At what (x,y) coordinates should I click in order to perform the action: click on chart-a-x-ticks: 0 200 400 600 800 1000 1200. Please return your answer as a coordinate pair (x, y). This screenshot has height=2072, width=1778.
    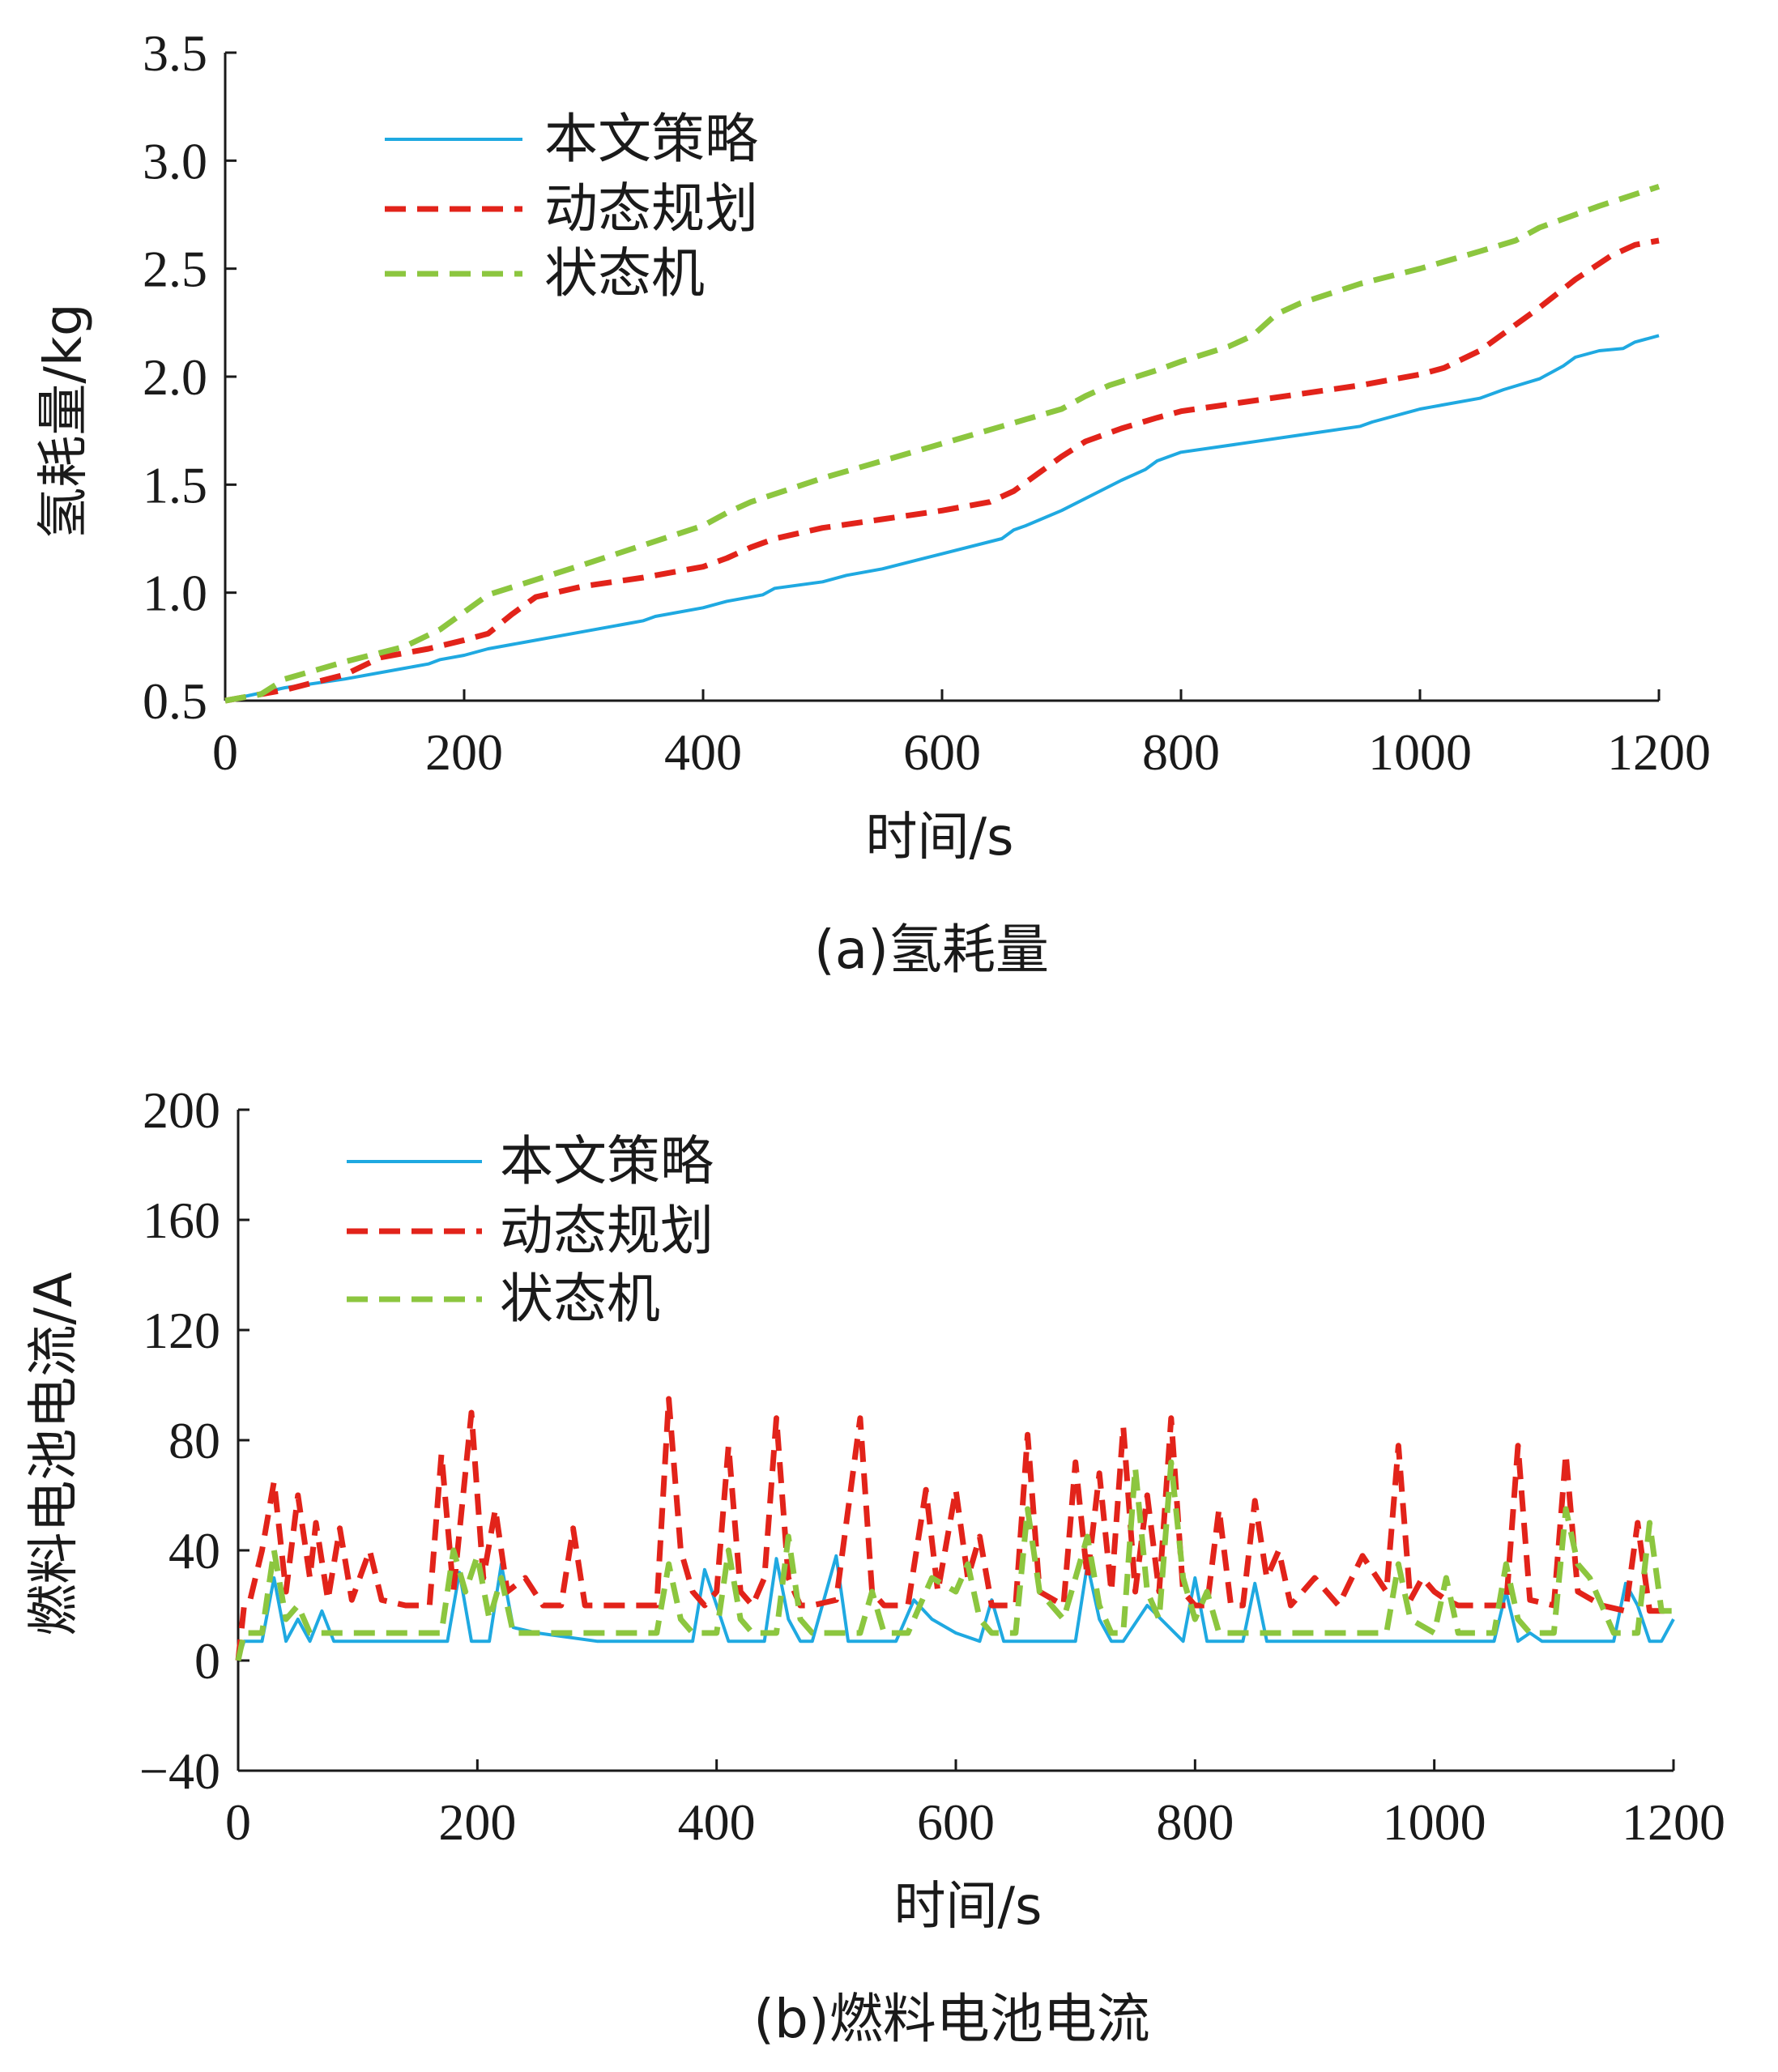
    Looking at the image, I should click on (961, 735).